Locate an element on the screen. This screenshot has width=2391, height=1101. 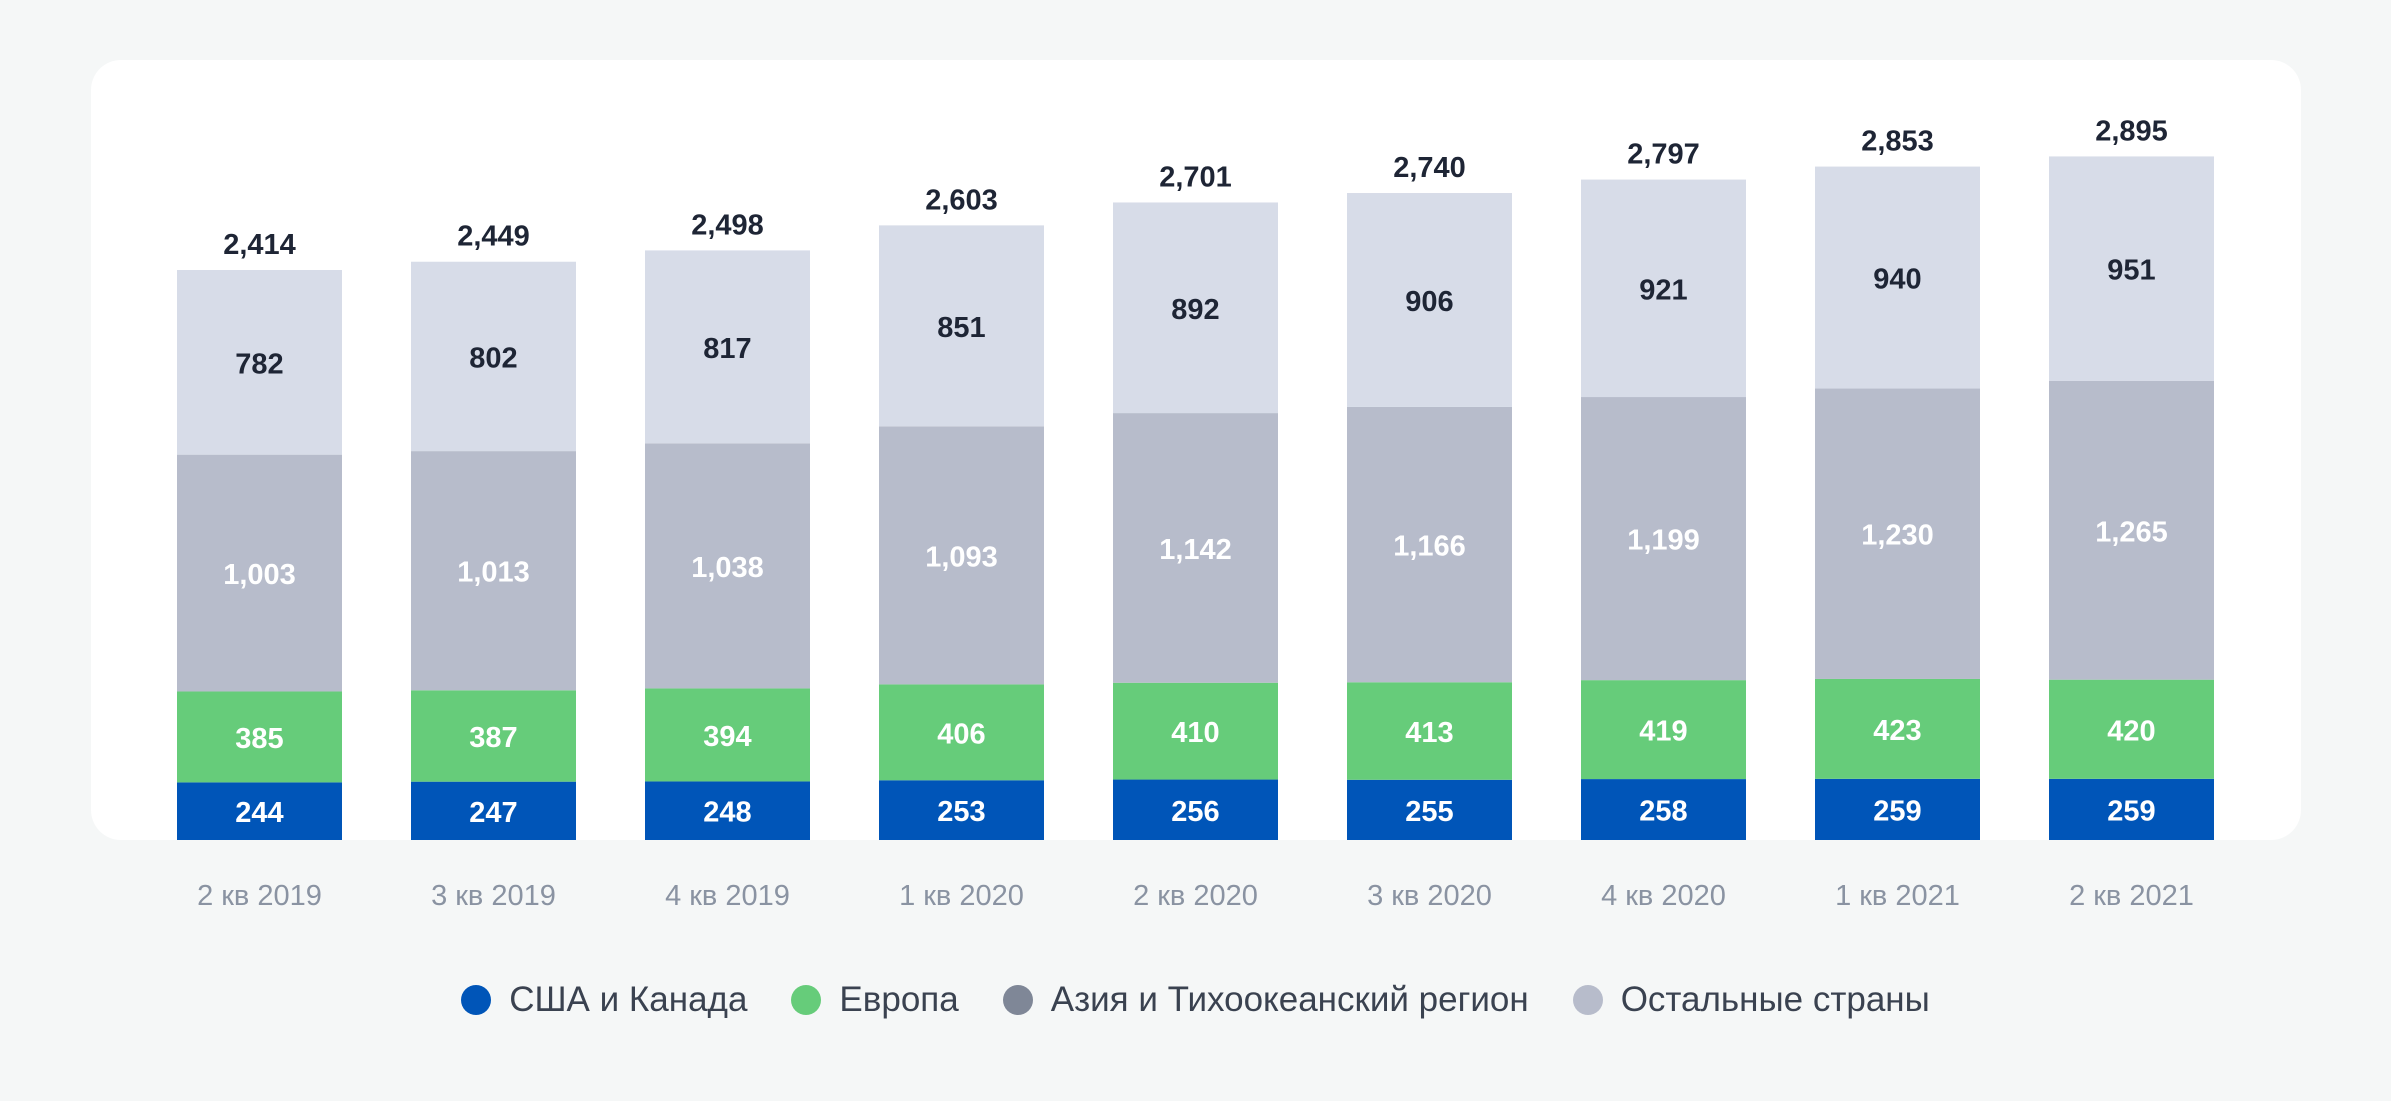
x-tick-label: 1 кв 2021 is located at coordinates (1897, 896).